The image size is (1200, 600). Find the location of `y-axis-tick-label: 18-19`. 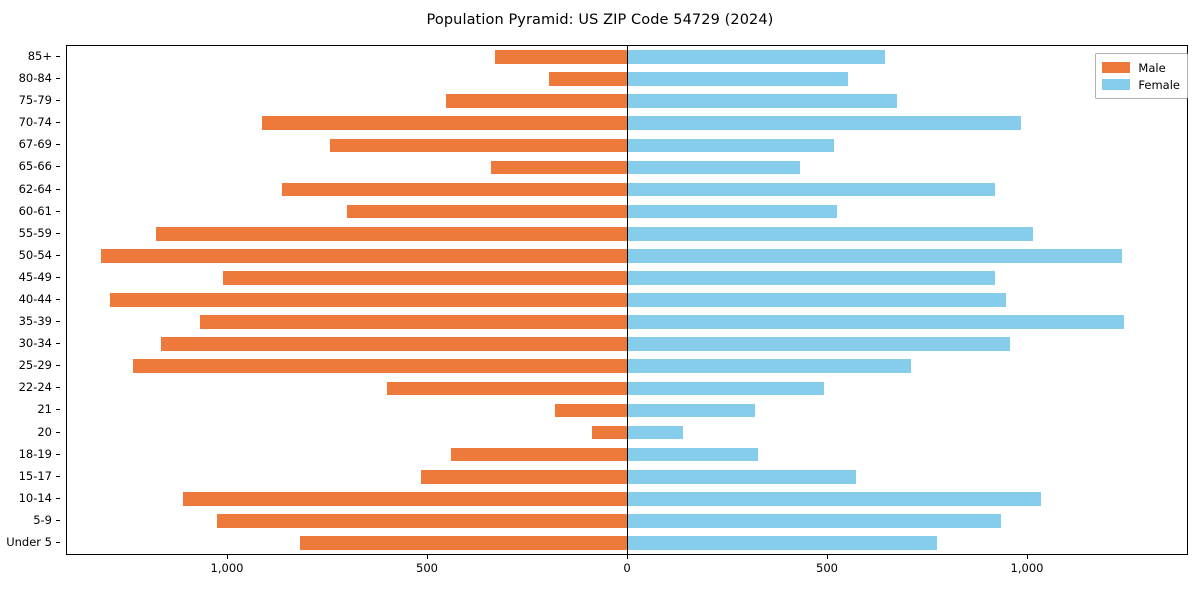

y-axis-tick-label: 18-19 is located at coordinates (35, 453).